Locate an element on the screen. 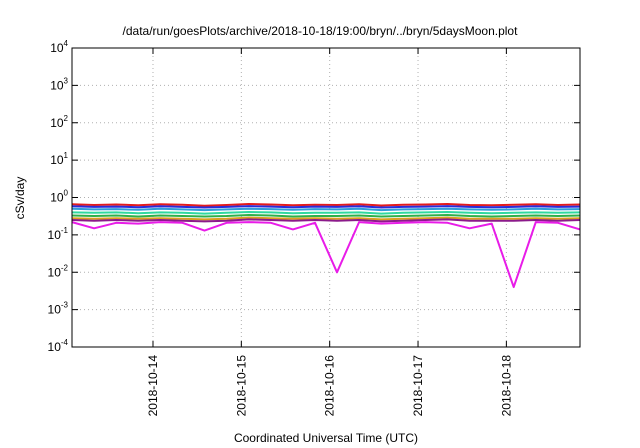 This screenshot has width=640, height=448. x-tick-label: 2018-10-18 is located at coordinates (506, 386).